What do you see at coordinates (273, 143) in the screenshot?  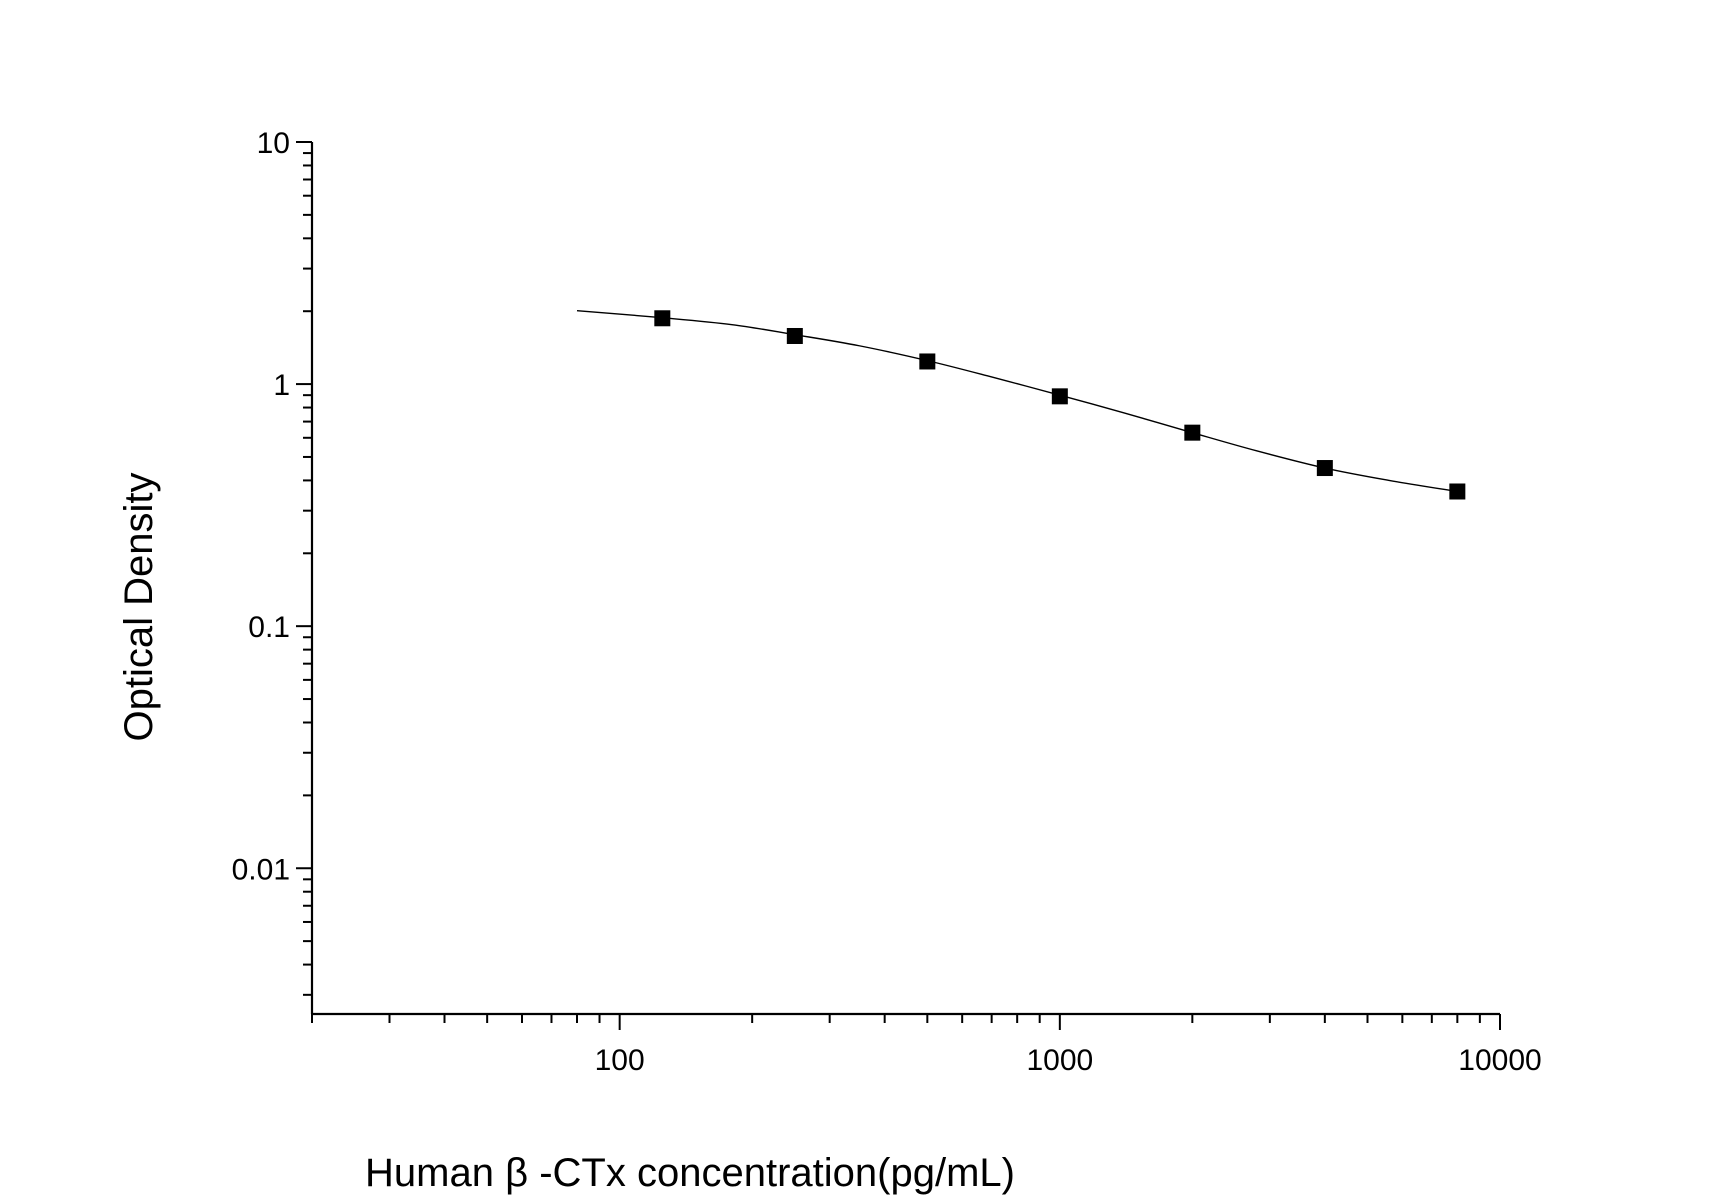 I see `y-tick-label: 10` at bounding box center [273, 143].